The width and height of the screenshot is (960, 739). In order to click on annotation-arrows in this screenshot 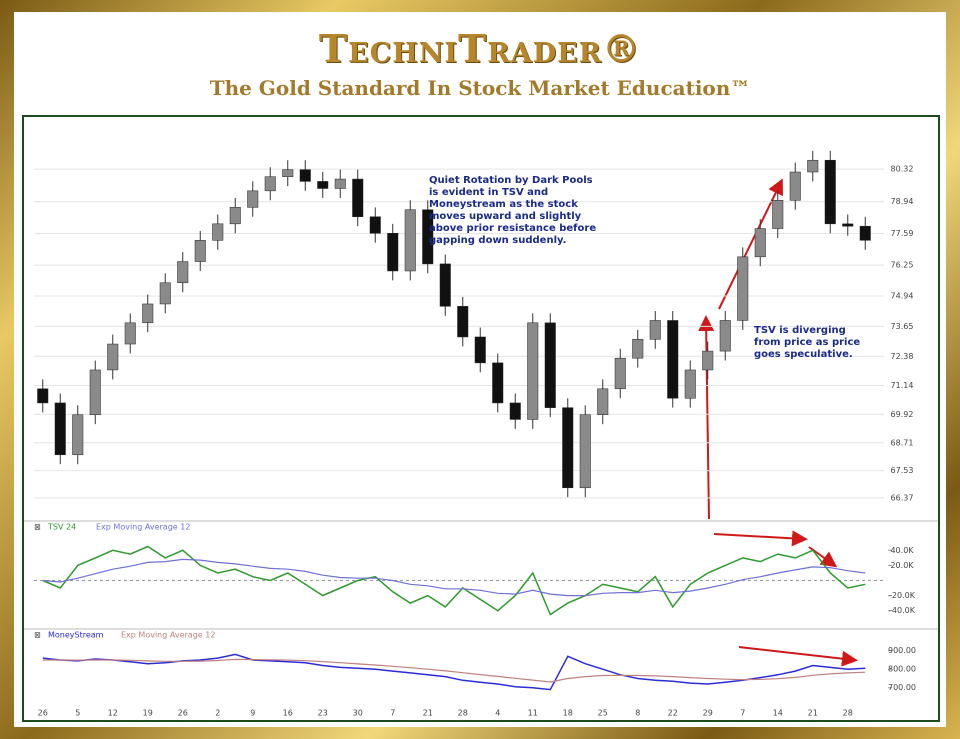, I will do `click(778, 422)`.